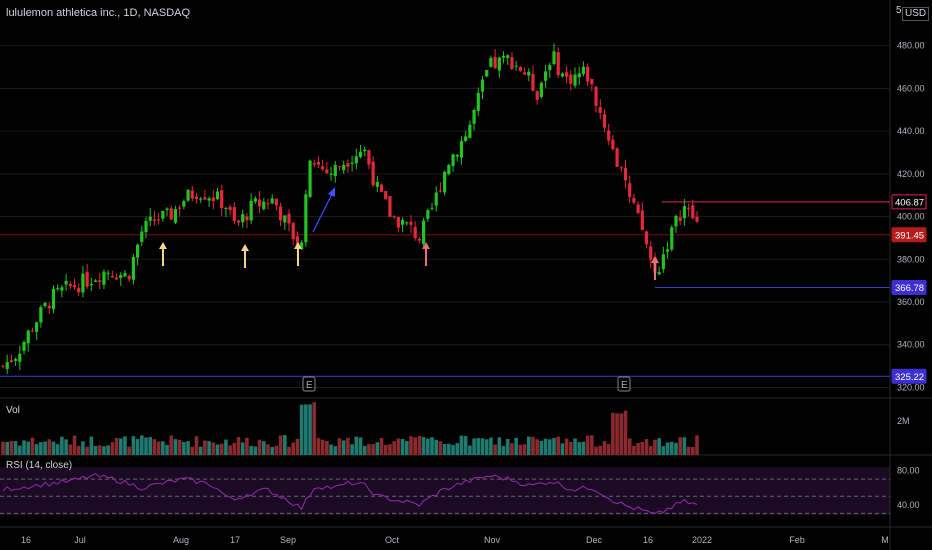  Describe the element at coordinates (98, 13) in the screenshot. I see `symbol-title: lululemon athletica inc., 1D, NASDAQ` at that location.